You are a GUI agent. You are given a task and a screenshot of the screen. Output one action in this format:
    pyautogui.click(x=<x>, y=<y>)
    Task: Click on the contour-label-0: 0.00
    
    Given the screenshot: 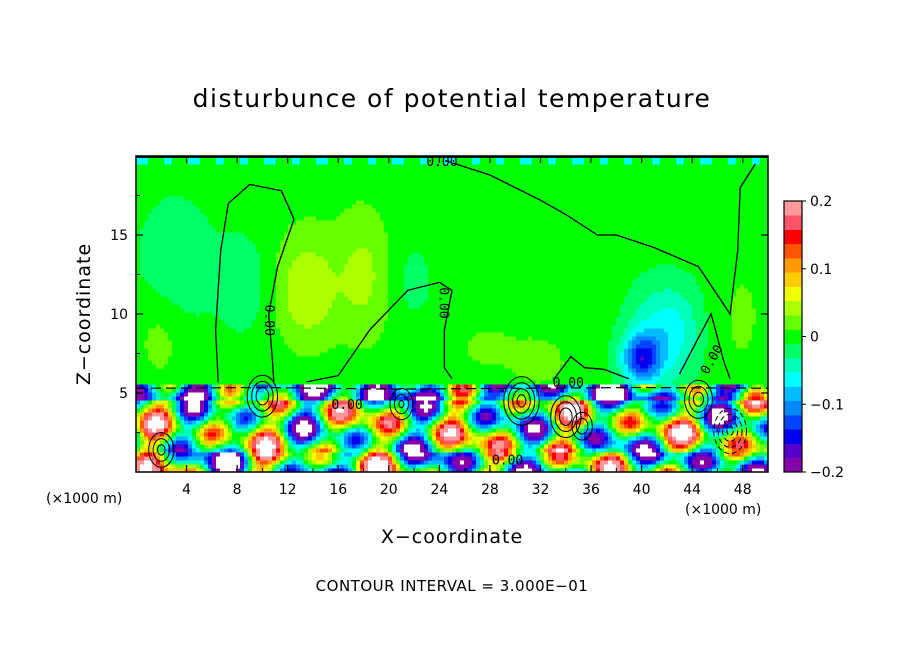 What is the action you would take?
    pyautogui.click(x=441, y=162)
    